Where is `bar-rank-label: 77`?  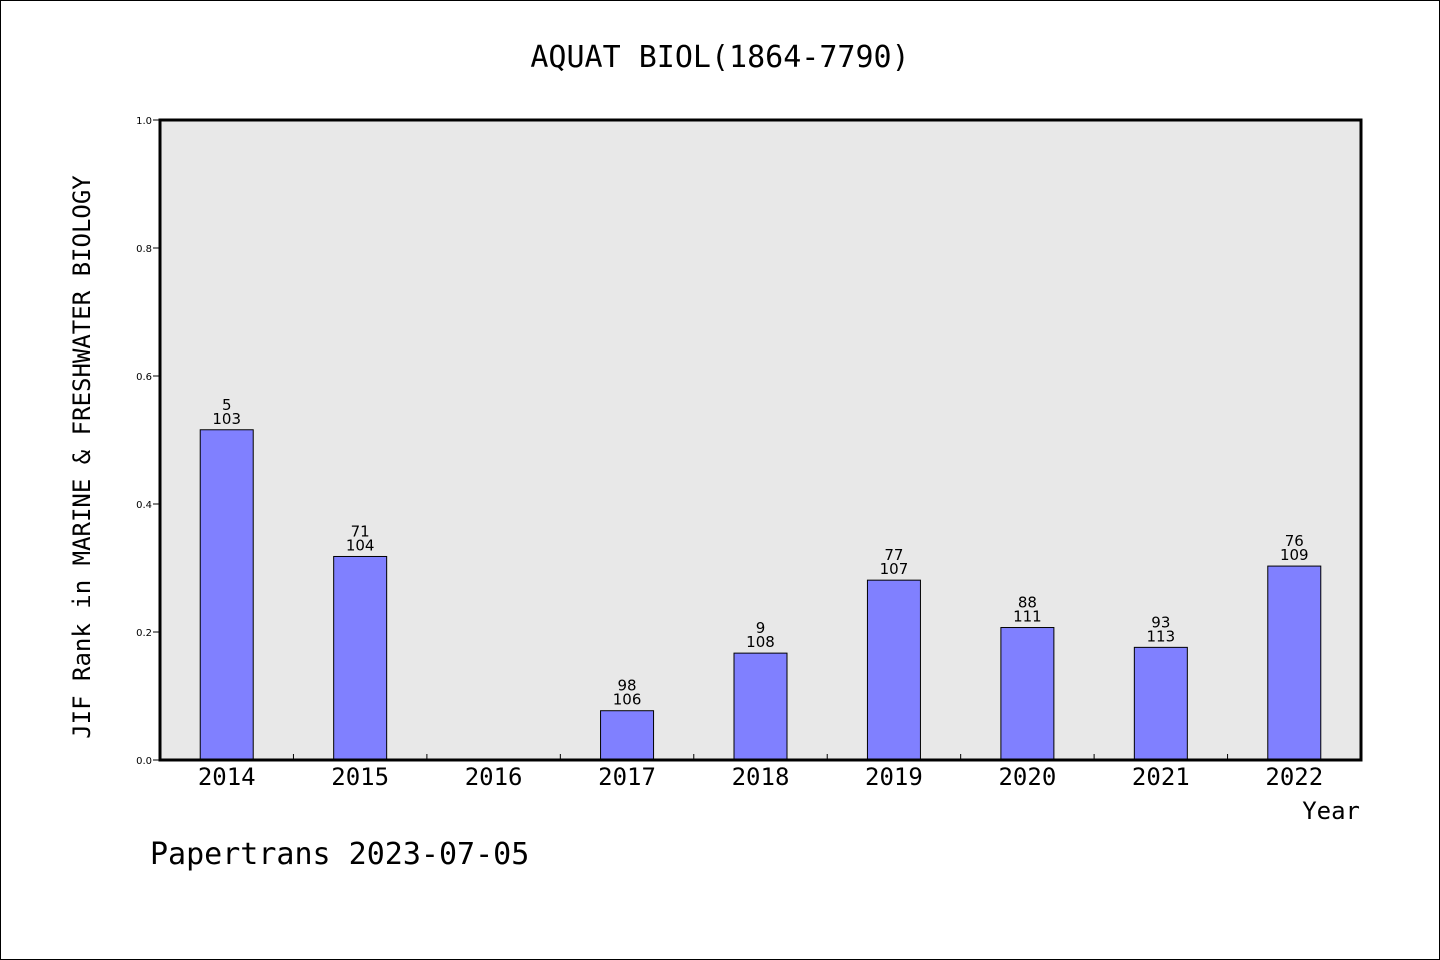 bar-rank-label: 77 is located at coordinates (893, 555).